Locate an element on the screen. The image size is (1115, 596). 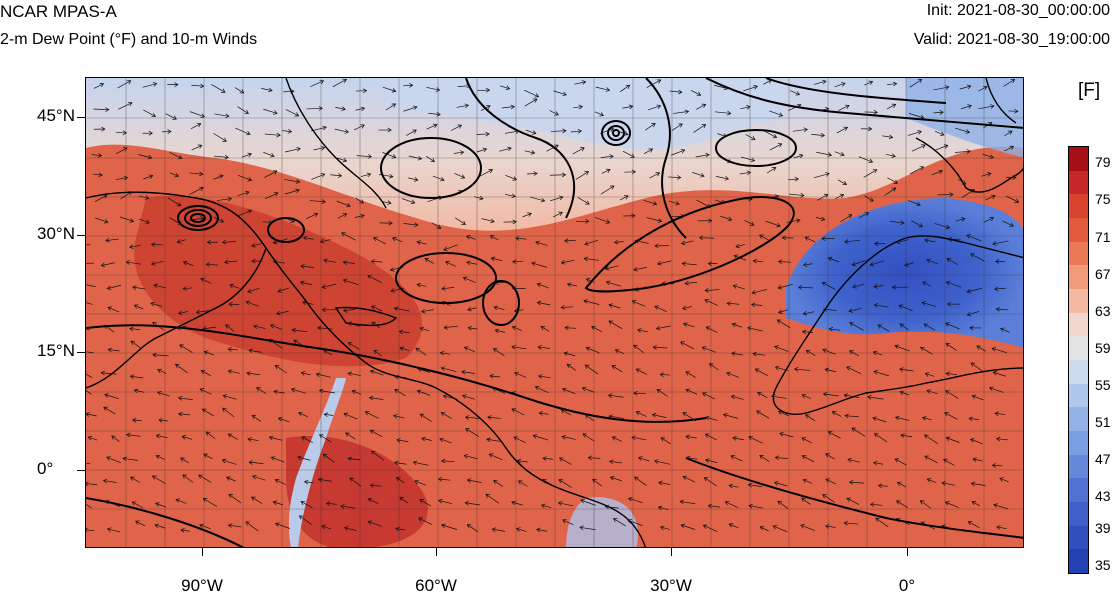
north-blue-region is located at coordinates (586, 114).